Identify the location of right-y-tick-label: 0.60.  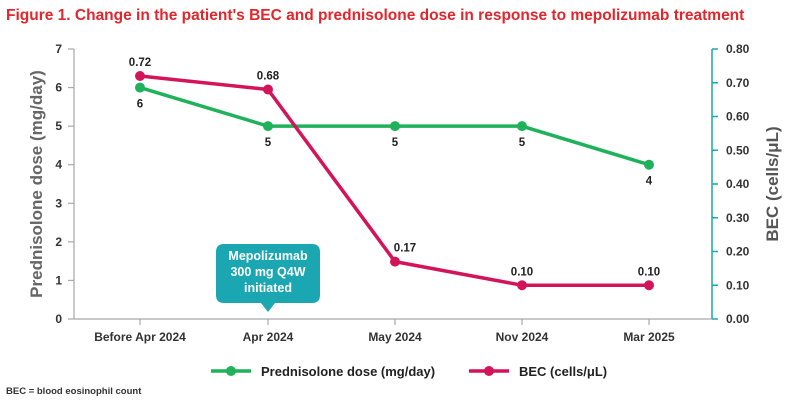
(738, 117).